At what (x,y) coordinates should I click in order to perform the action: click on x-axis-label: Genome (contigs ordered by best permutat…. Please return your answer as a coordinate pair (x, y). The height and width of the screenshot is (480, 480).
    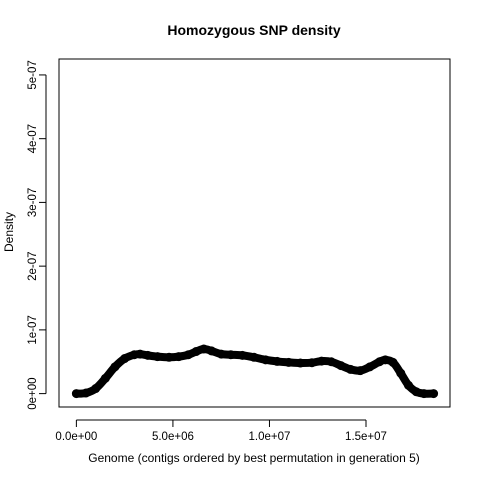
    Looking at the image, I should click on (254, 458).